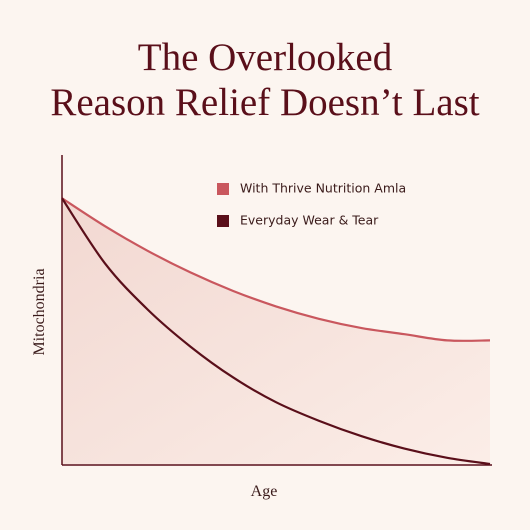  I want to click on chart-title: The Overlooked, so click(265, 57).